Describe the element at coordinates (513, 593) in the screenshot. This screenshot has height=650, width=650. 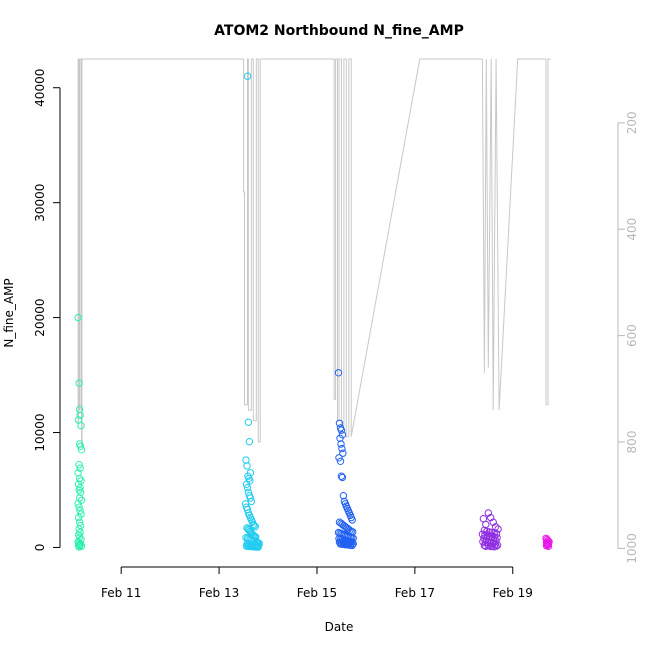
I see `x-tick-label: Feb 19` at that location.